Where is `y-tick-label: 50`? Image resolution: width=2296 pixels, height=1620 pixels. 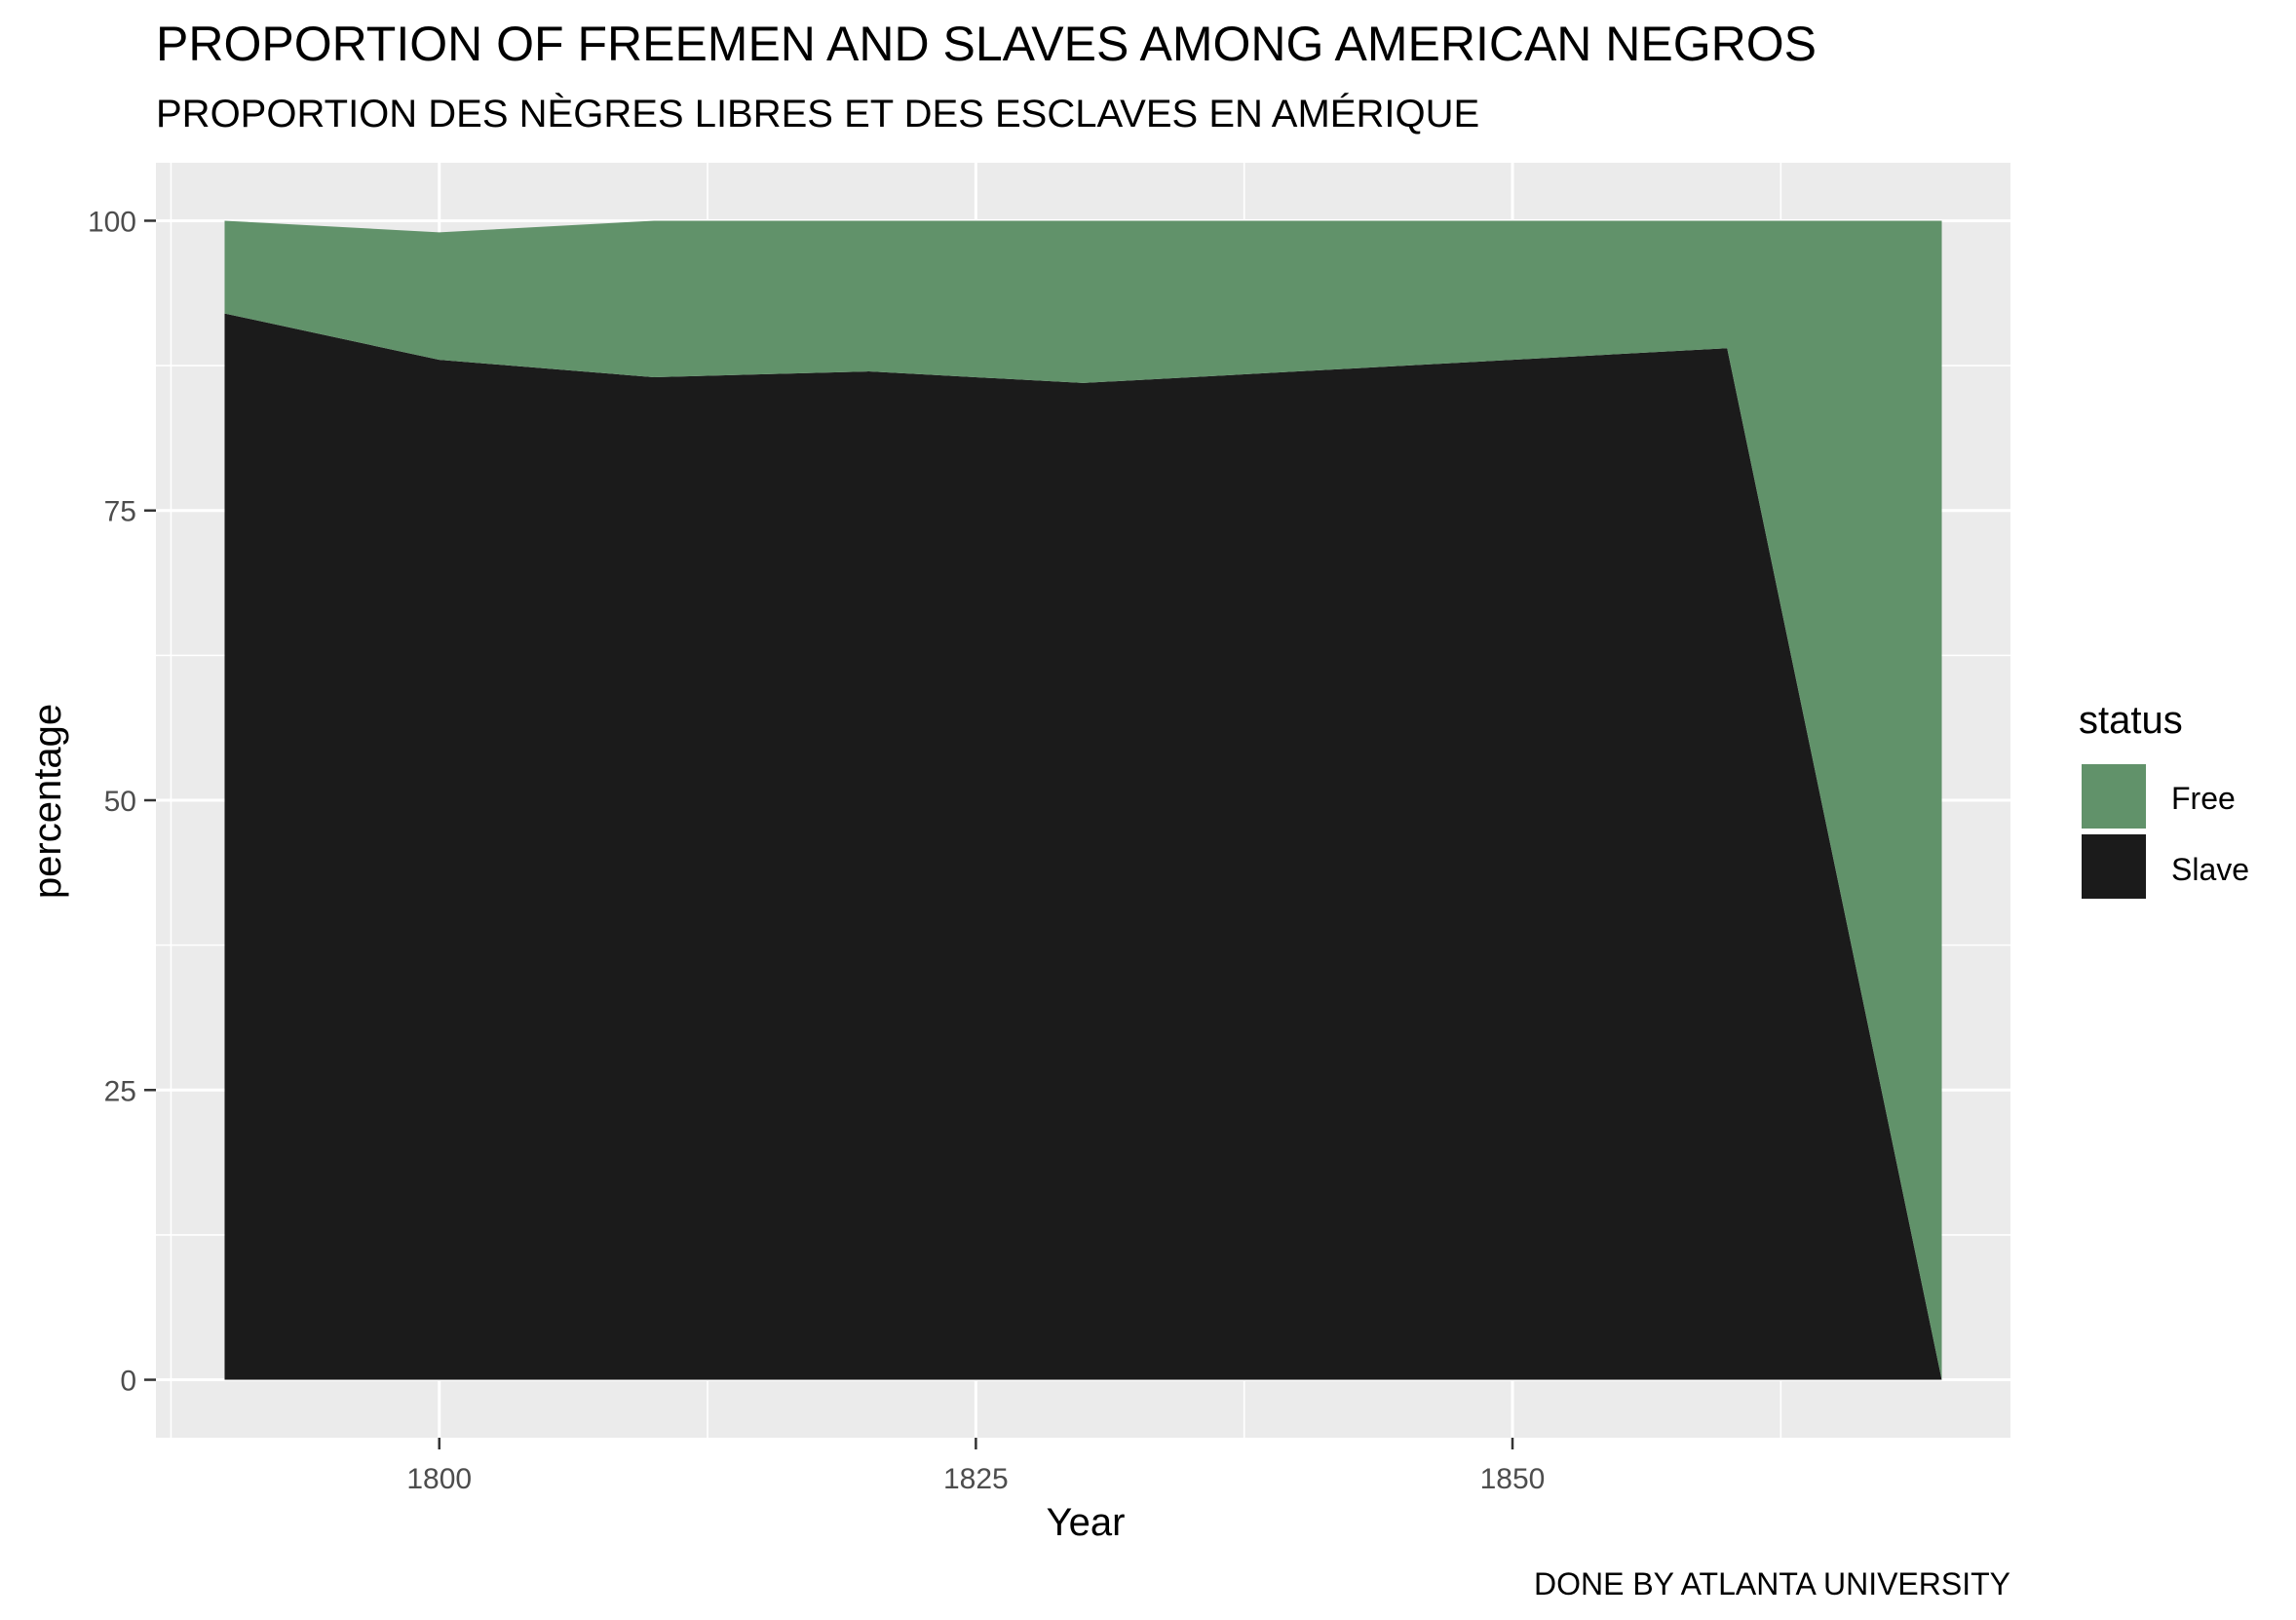
y-tick-label: 50 is located at coordinates (120, 802).